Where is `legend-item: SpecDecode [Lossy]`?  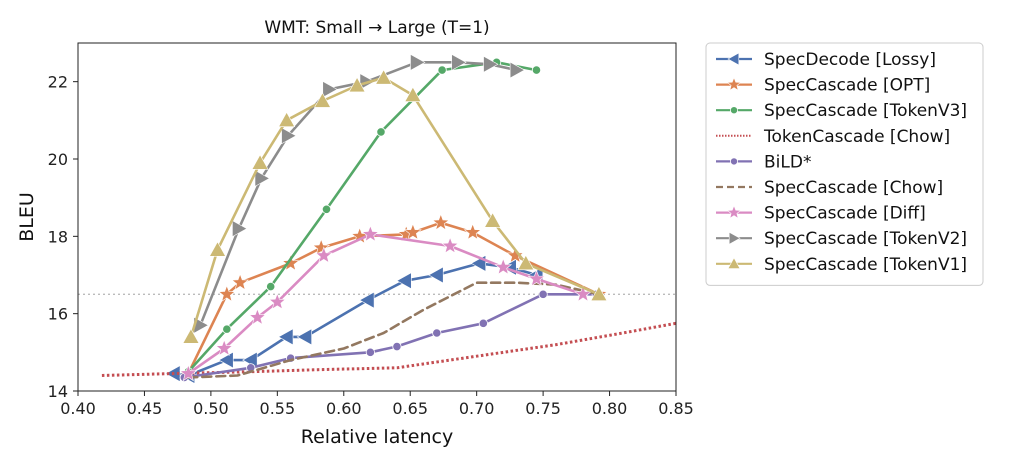 legend-item: SpecDecode [Lossy] is located at coordinates (826, 60).